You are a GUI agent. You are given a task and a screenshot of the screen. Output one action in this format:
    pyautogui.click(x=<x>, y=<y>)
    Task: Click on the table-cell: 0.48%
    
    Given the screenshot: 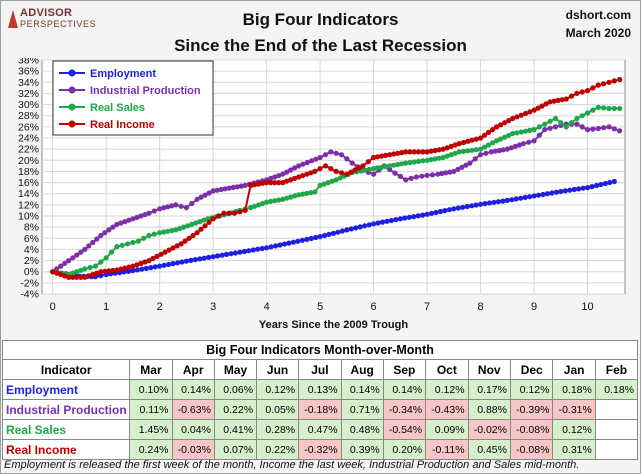 What is the action you would take?
    pyautogui.click(x=362, y=429)
    